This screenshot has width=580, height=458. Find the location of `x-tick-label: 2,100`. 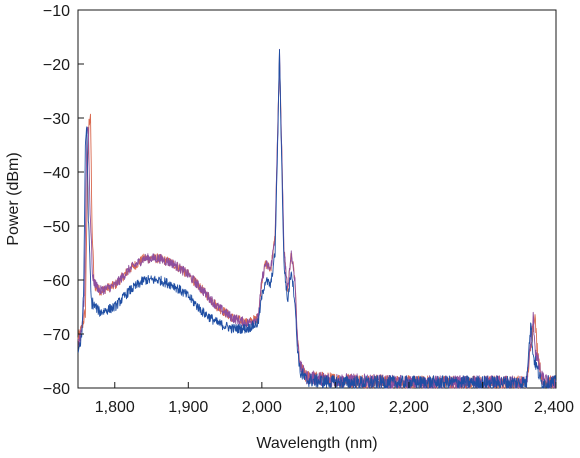

x-tick-label: 2,100 is located at coordinates (335, 407).